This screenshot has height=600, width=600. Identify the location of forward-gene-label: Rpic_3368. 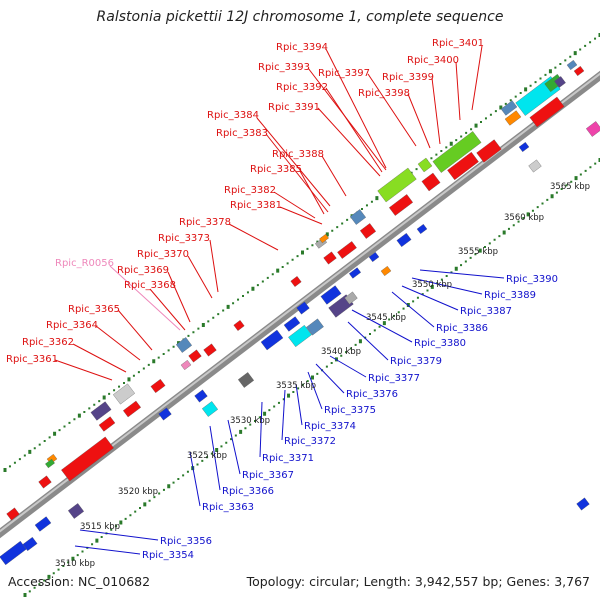
(150, 285).